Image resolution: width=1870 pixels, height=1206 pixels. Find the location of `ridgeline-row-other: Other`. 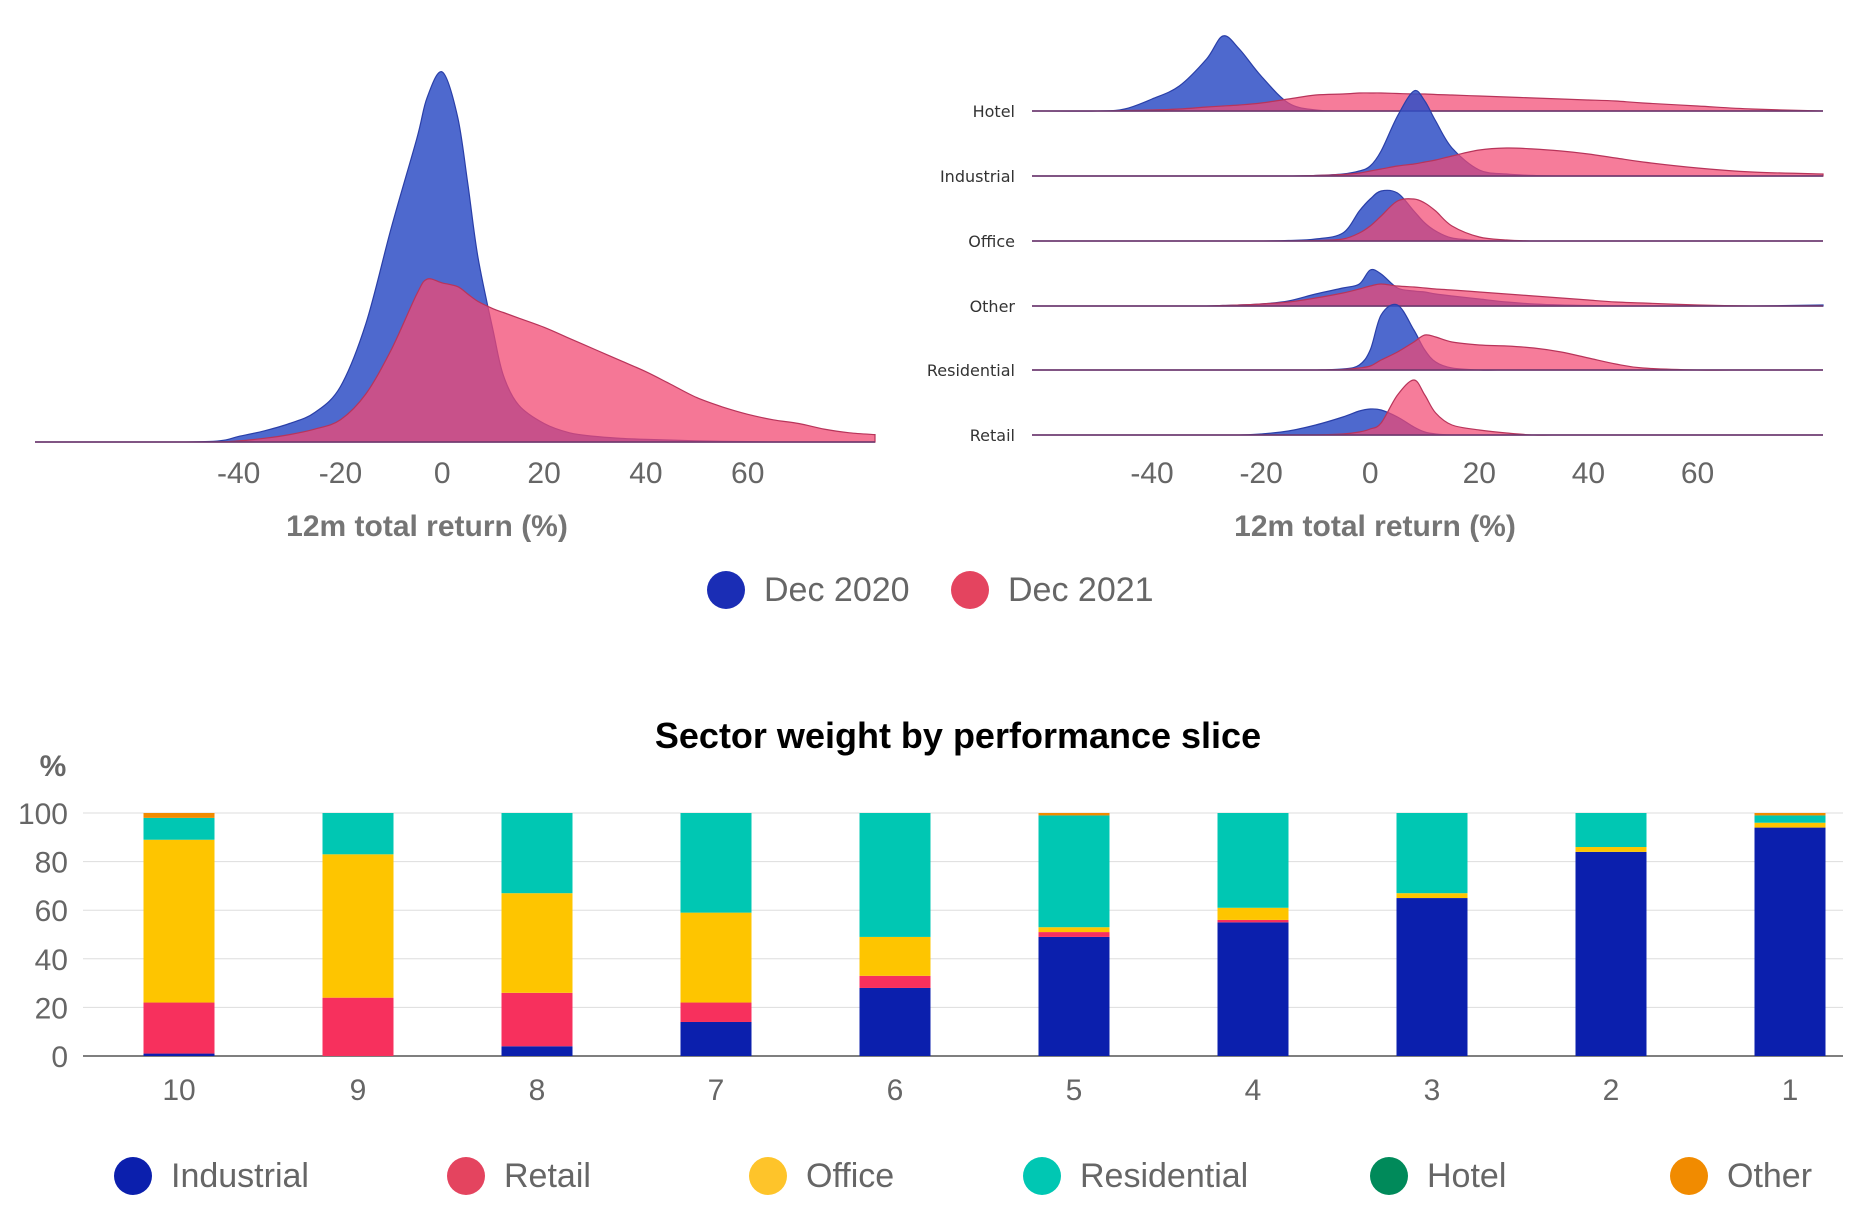

ridgeline-row-other: Other is located at coordinates (1397, 292).